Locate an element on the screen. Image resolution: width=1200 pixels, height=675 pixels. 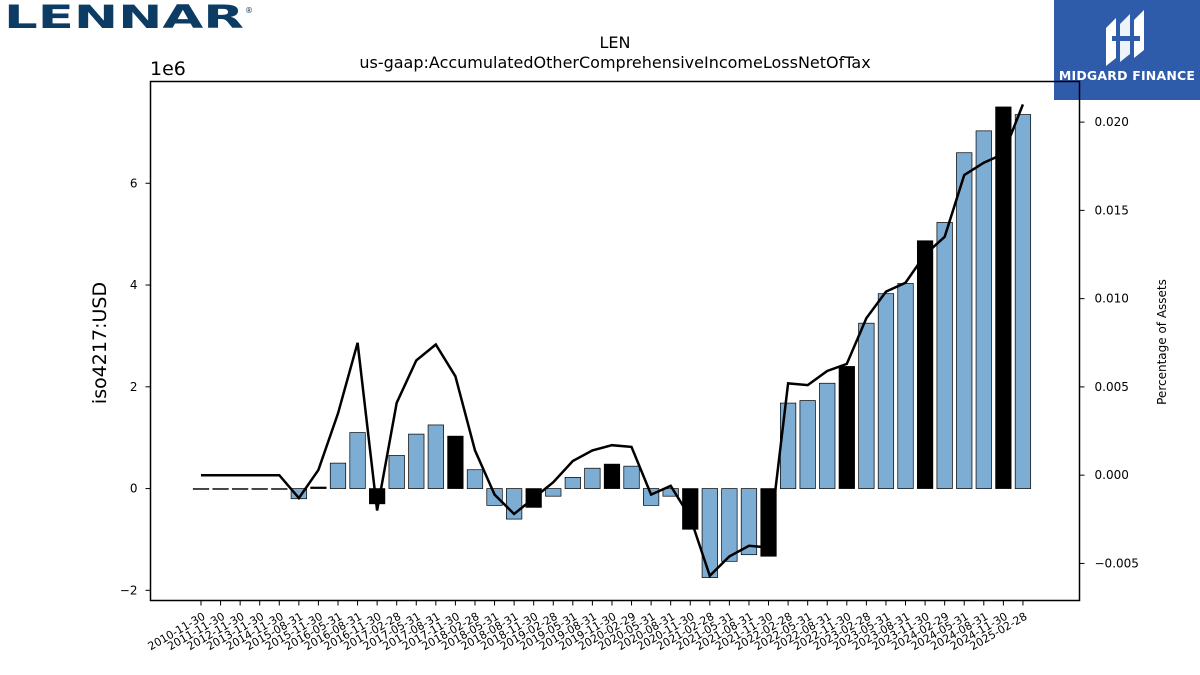
lennar-logo-text: LENNAR is located at coordinates (124, 18).